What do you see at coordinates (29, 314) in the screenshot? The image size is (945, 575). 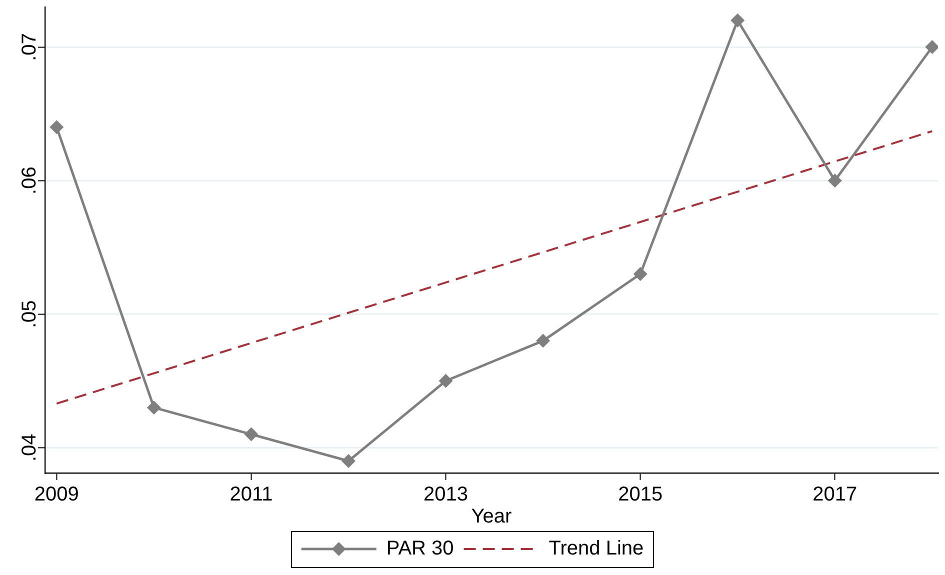 I see `y-tick-label: .05` at bounding box center [29, 314].